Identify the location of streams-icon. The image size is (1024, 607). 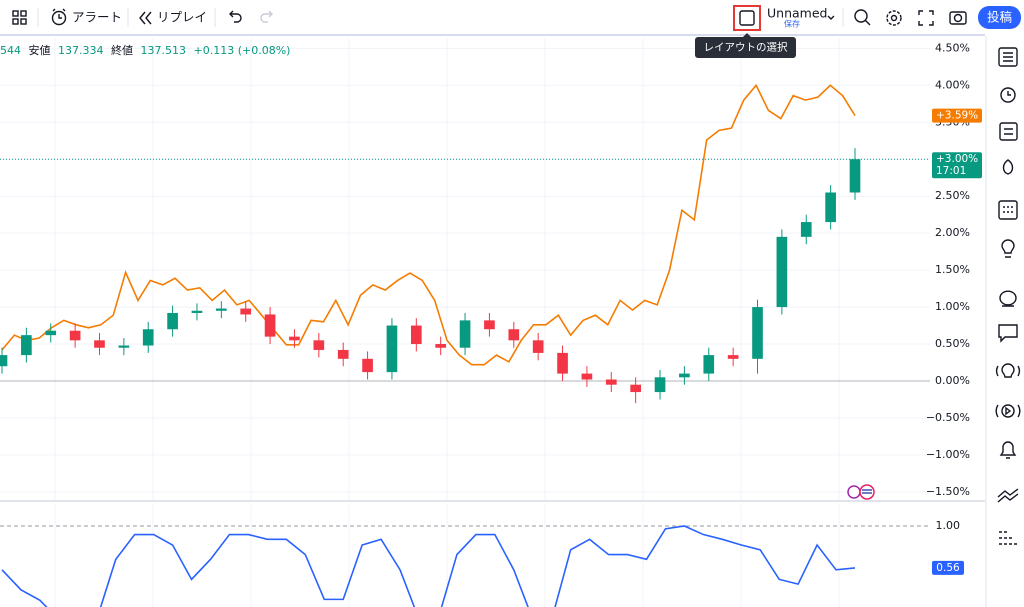
(1008, 370).